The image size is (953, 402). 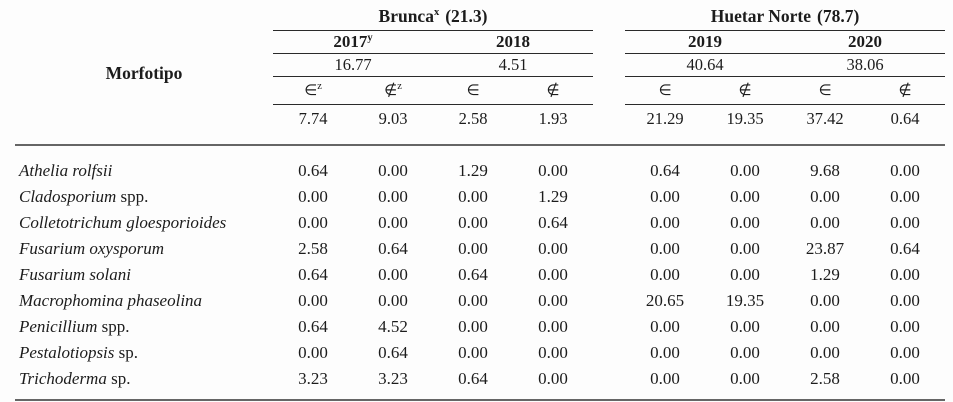 What do you see at coordinates (480, 42) in the screenshot?
I see `year-header-row: 2017y 2018 2019 2020` at bounding box center [480, 42].